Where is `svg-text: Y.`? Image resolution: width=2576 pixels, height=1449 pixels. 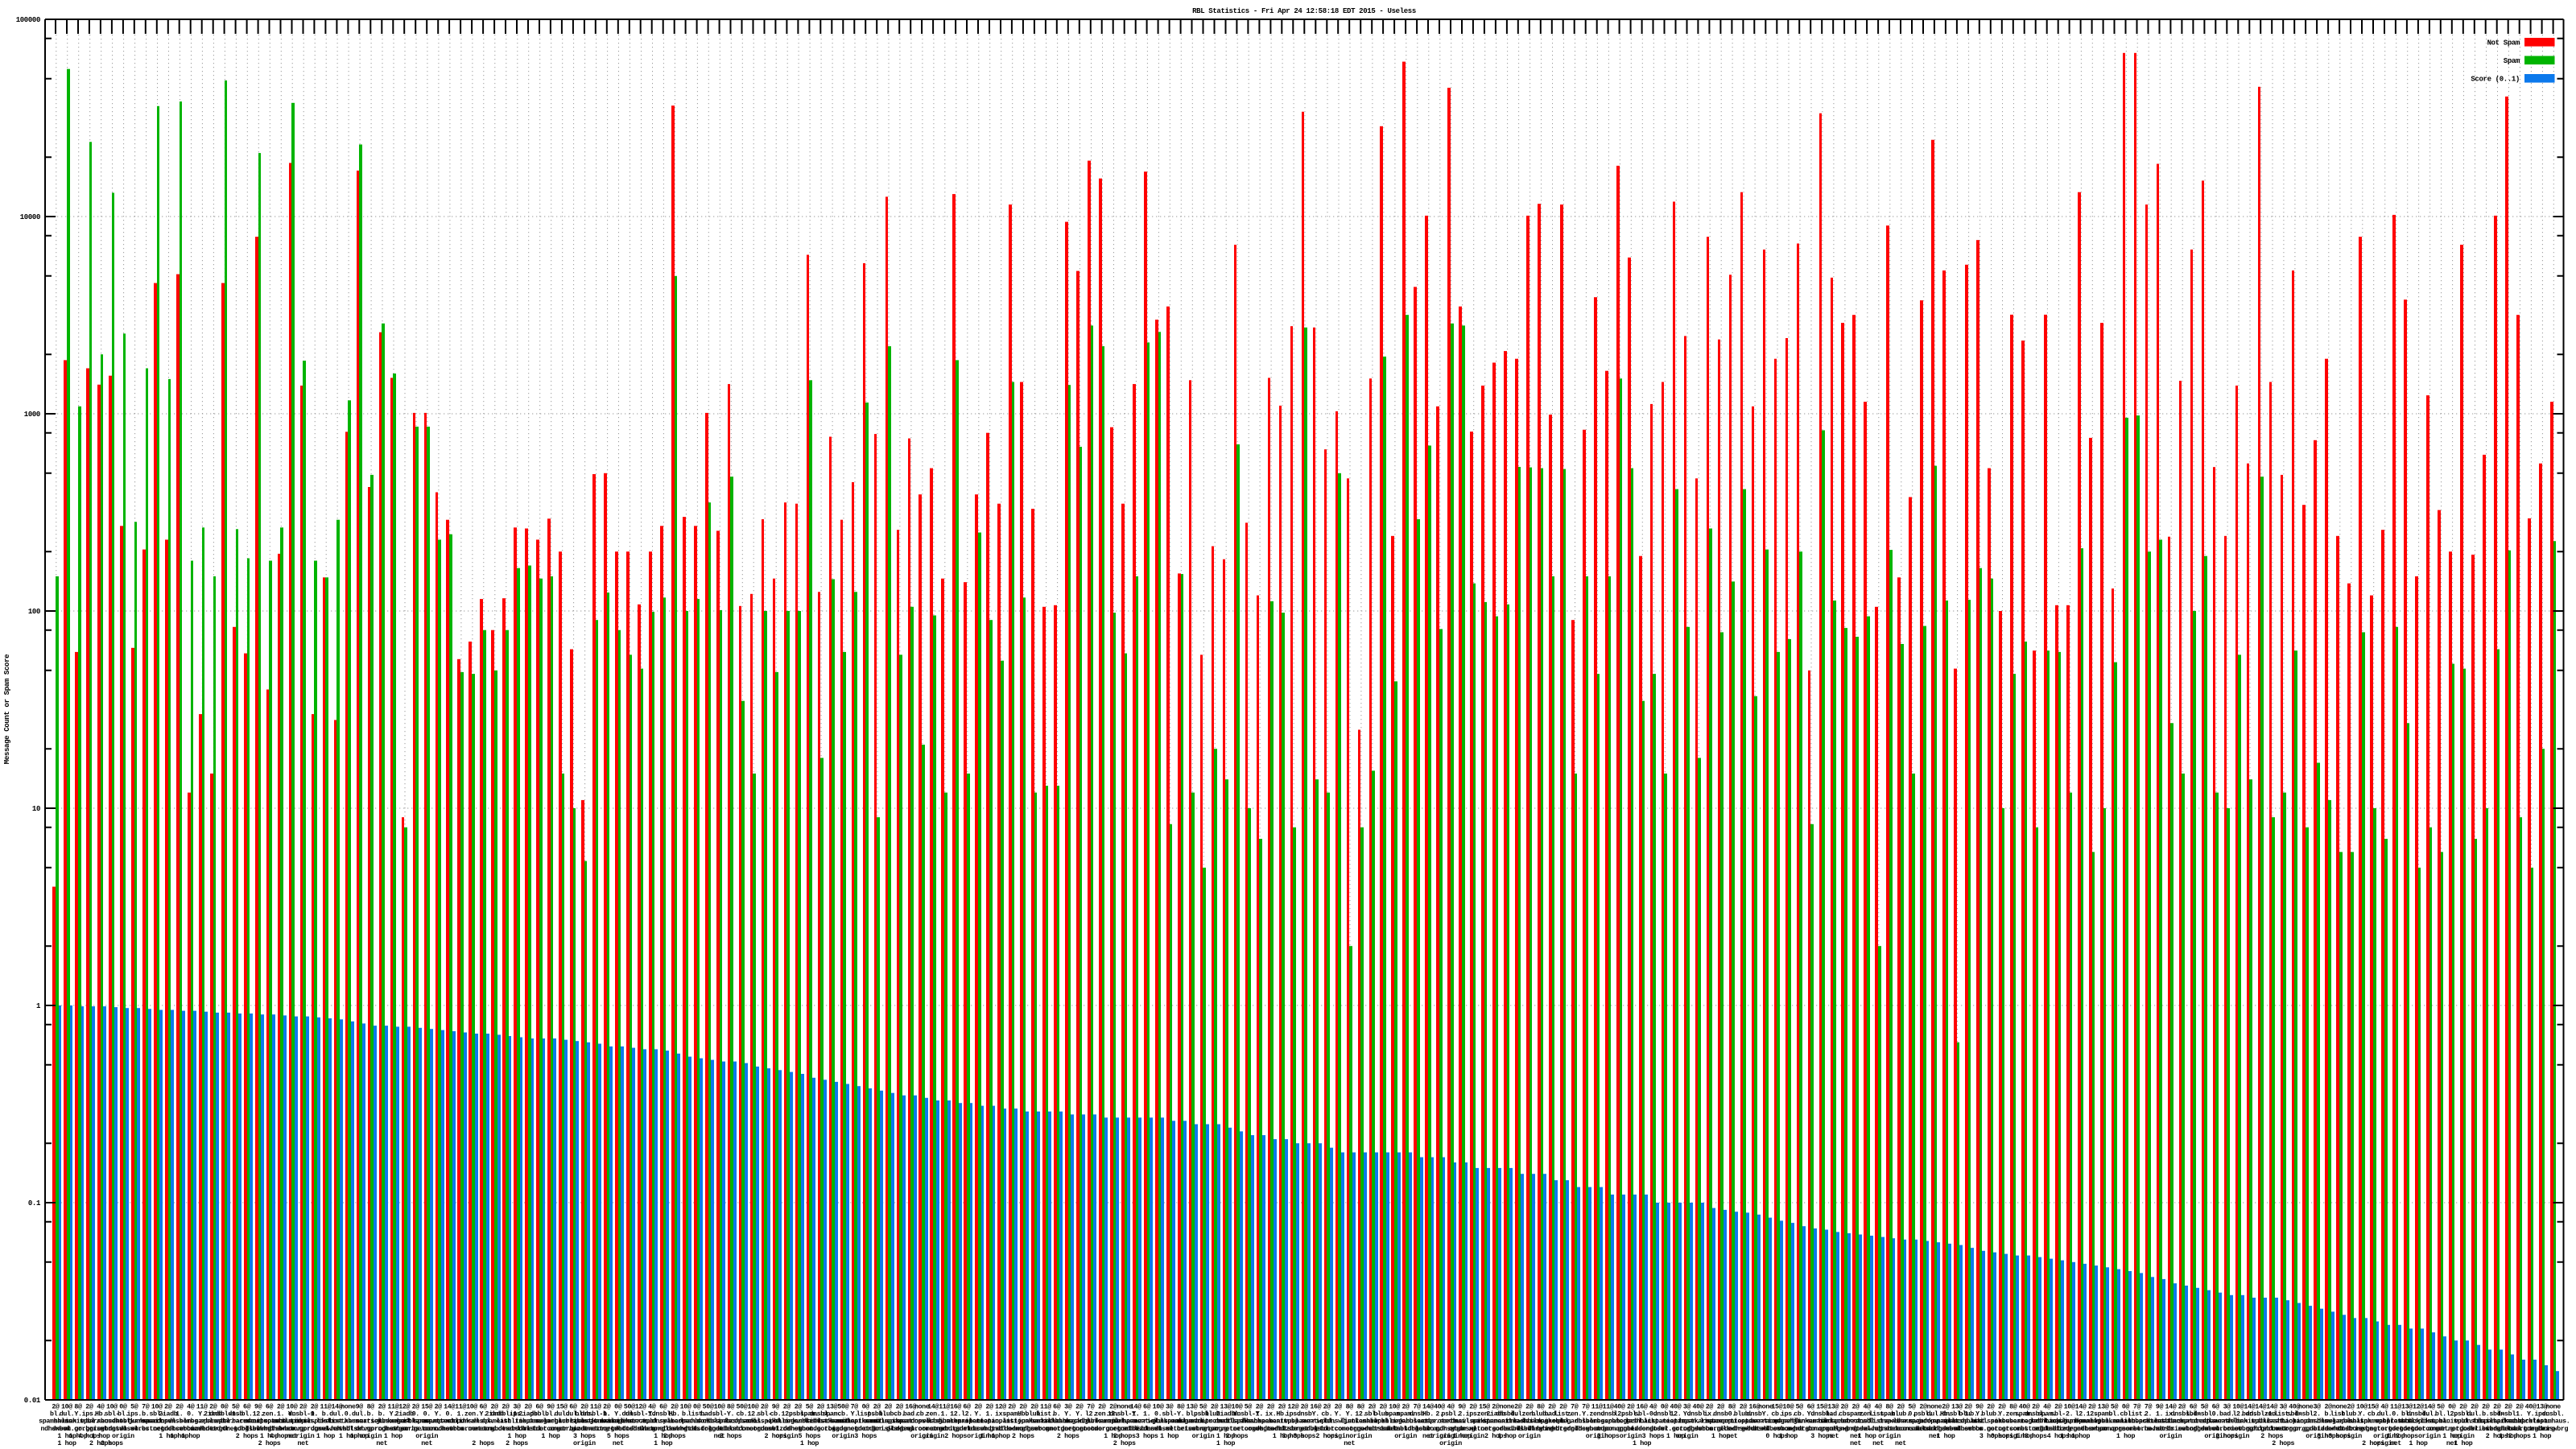
svg-text: Y. is located at coordinates (617, 1414).